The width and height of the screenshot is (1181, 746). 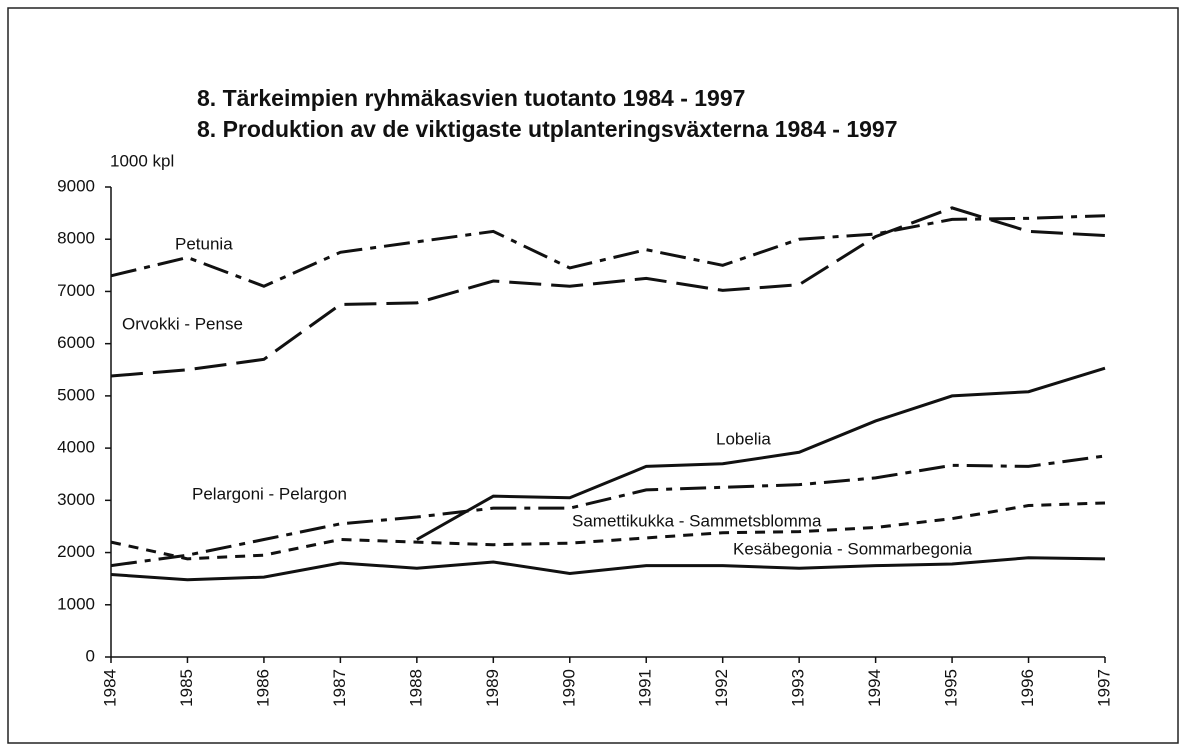 I want to click on series-label: Orvokki - Pense, so click(x=182, y=323).